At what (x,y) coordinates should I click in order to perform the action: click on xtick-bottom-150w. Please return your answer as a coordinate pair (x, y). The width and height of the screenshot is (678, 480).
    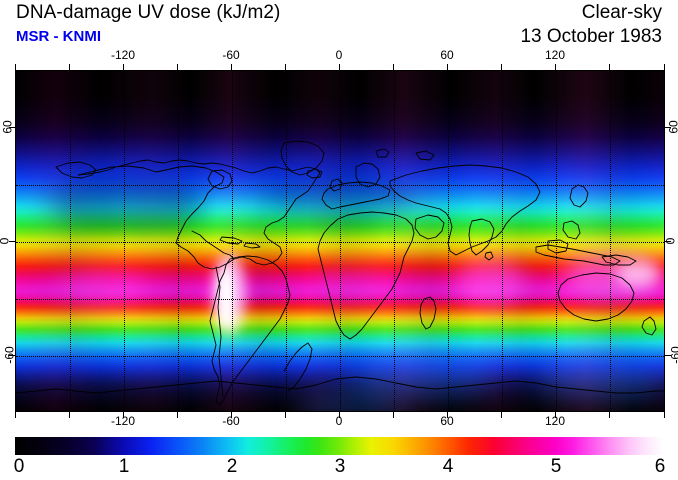
    Looking at the image, I should click on (69, 415).